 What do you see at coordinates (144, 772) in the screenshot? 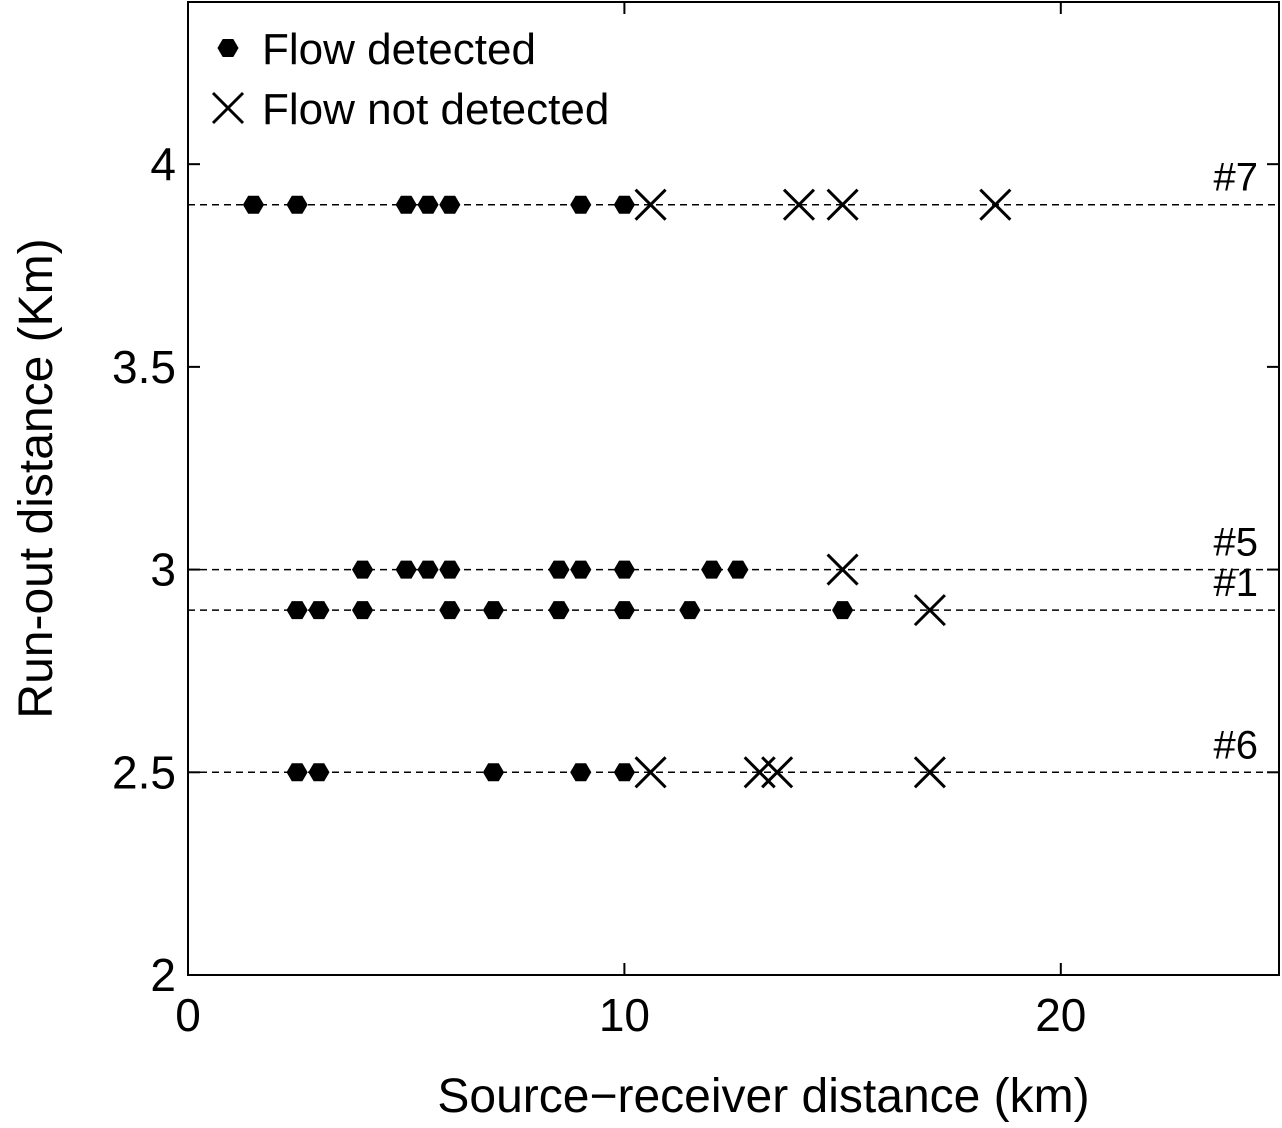
I see `y-tick-label: 2.5` at bounding box center [144, 772].